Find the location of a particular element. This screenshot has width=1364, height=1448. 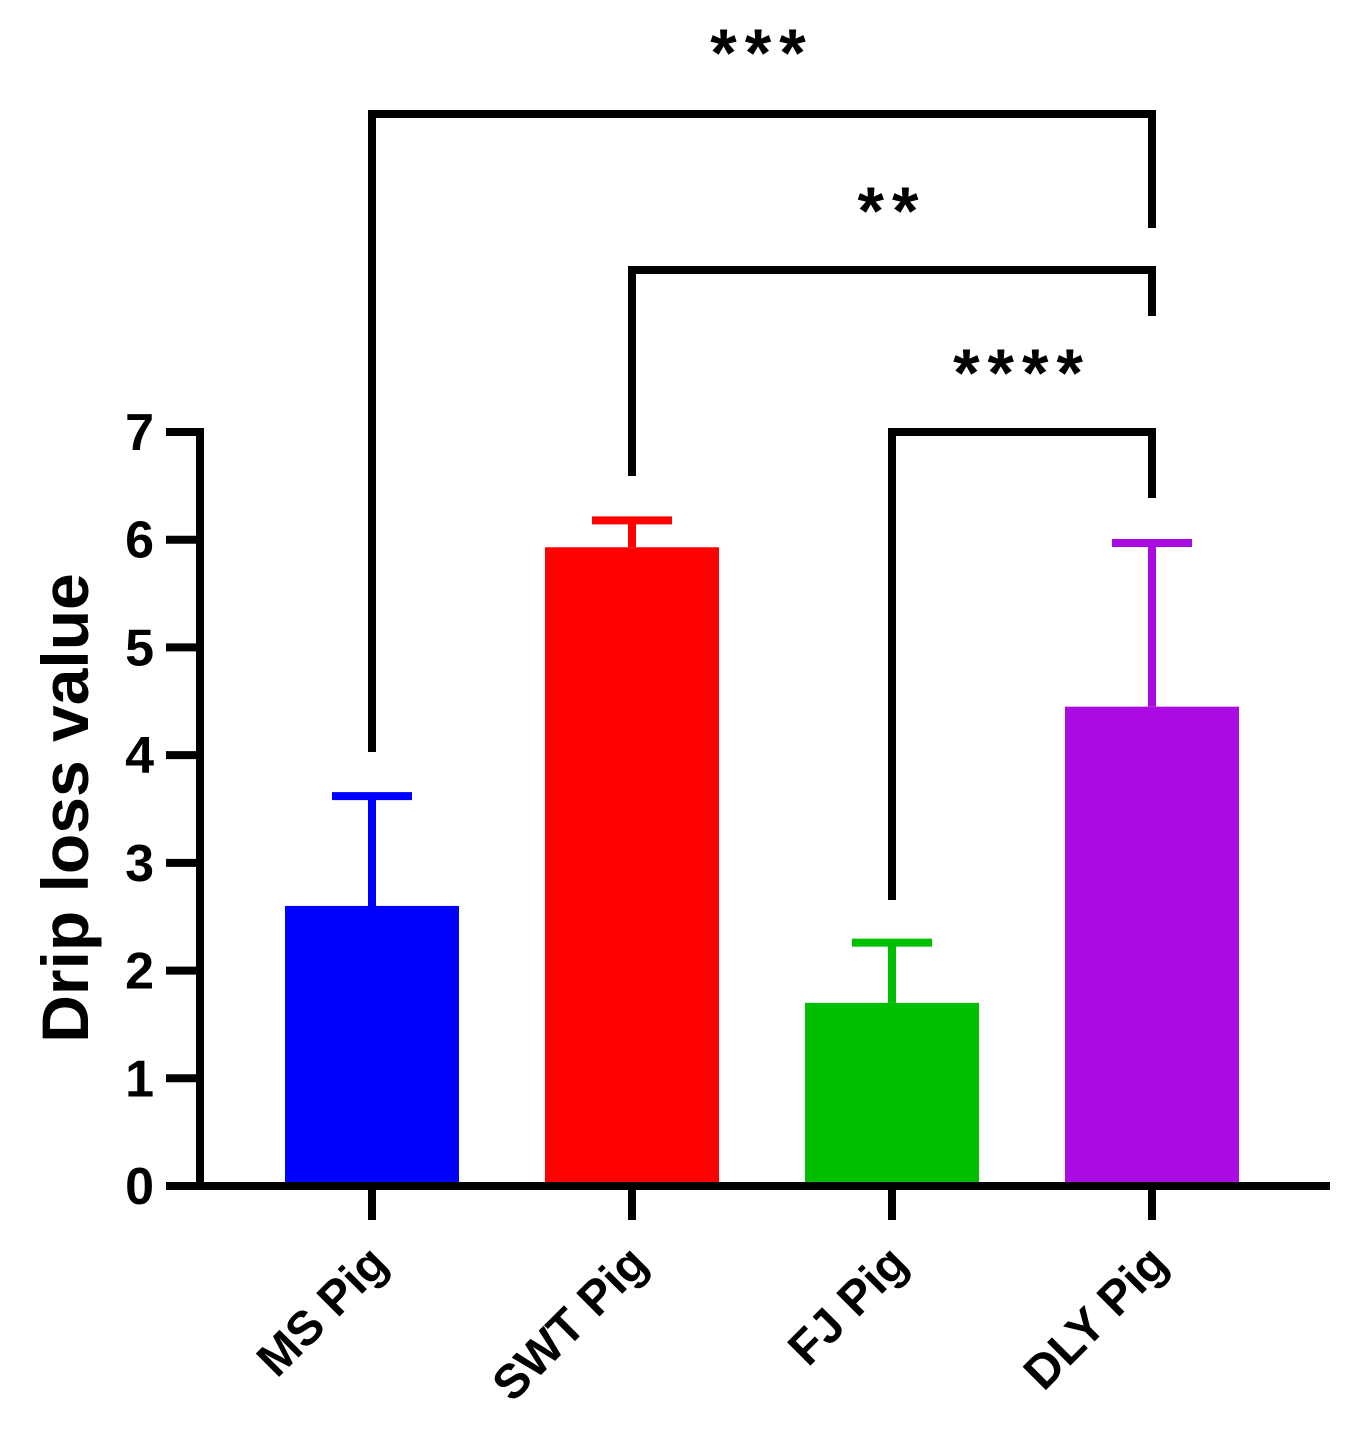

y-tick-label: 2 is located at coordinates (139, 972).